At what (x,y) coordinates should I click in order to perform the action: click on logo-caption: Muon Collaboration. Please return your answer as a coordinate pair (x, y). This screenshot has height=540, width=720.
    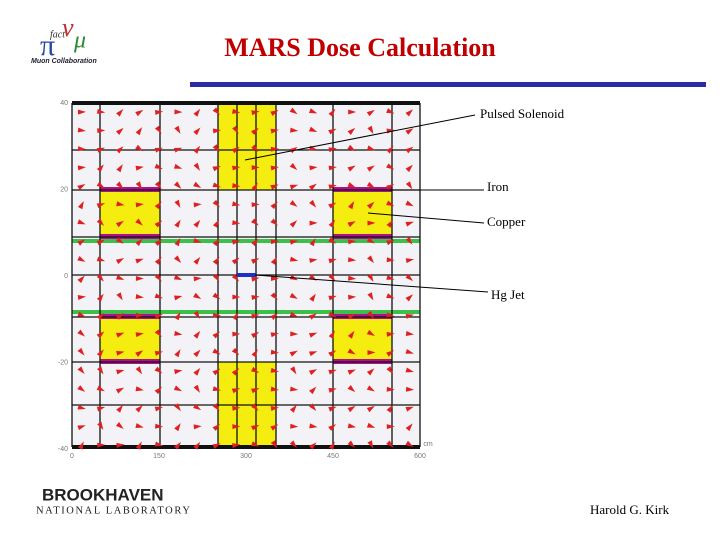
    Looking at the image, I should click on (64, 61).